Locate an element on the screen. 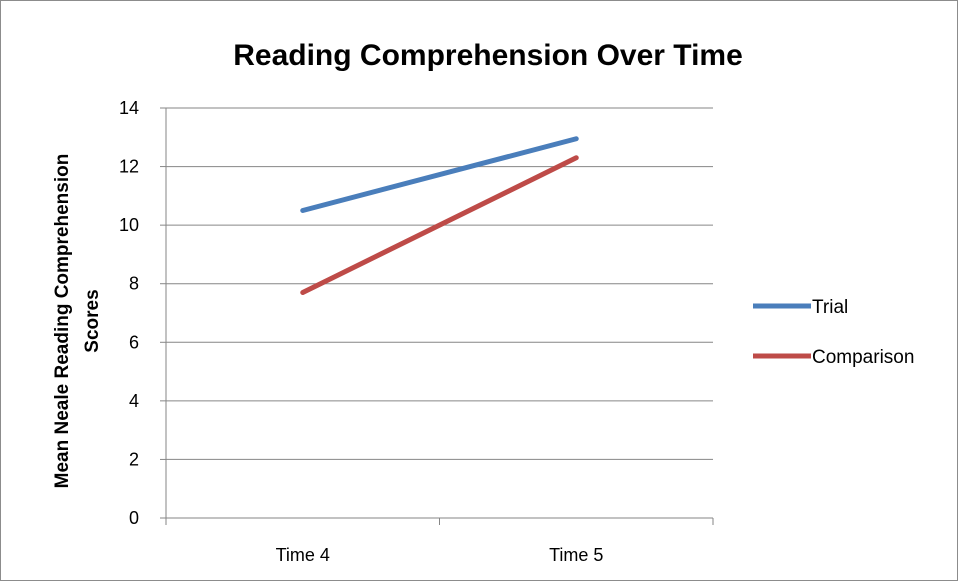  chart-title: Reading Comprehension Over Time is located at coordinates (488, 55).